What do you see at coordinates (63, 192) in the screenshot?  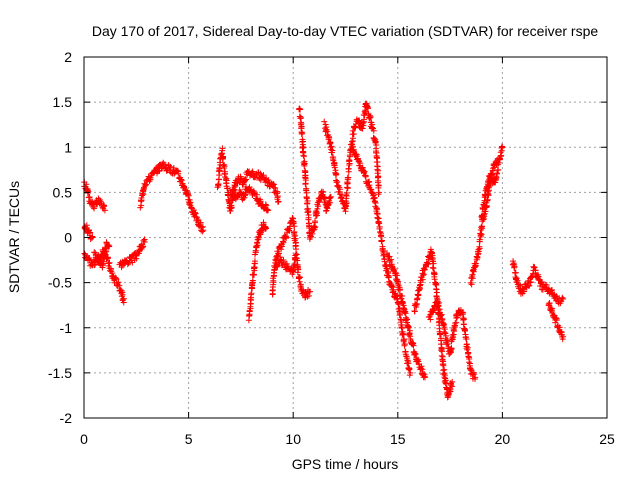 I see `y-tick-label: 0.5` at bounding box center [63, 192].